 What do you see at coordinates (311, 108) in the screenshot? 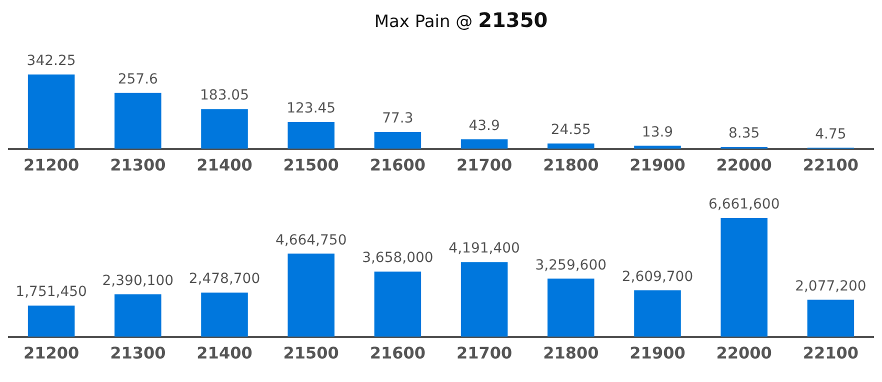
I see `data-label: 123.45` at bounding box center [311, 108].